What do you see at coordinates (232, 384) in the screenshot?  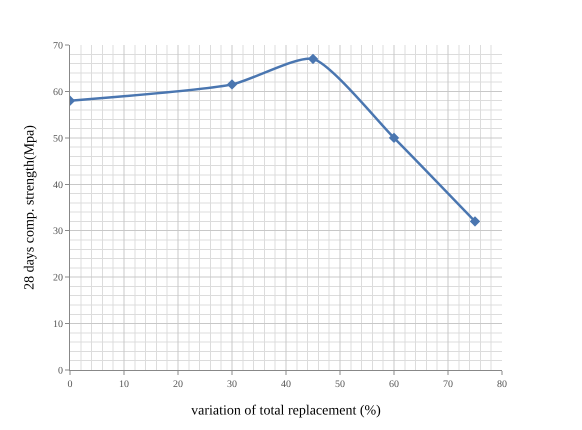 I see `x-tick-label: 30` at bounding box center [232, 384].